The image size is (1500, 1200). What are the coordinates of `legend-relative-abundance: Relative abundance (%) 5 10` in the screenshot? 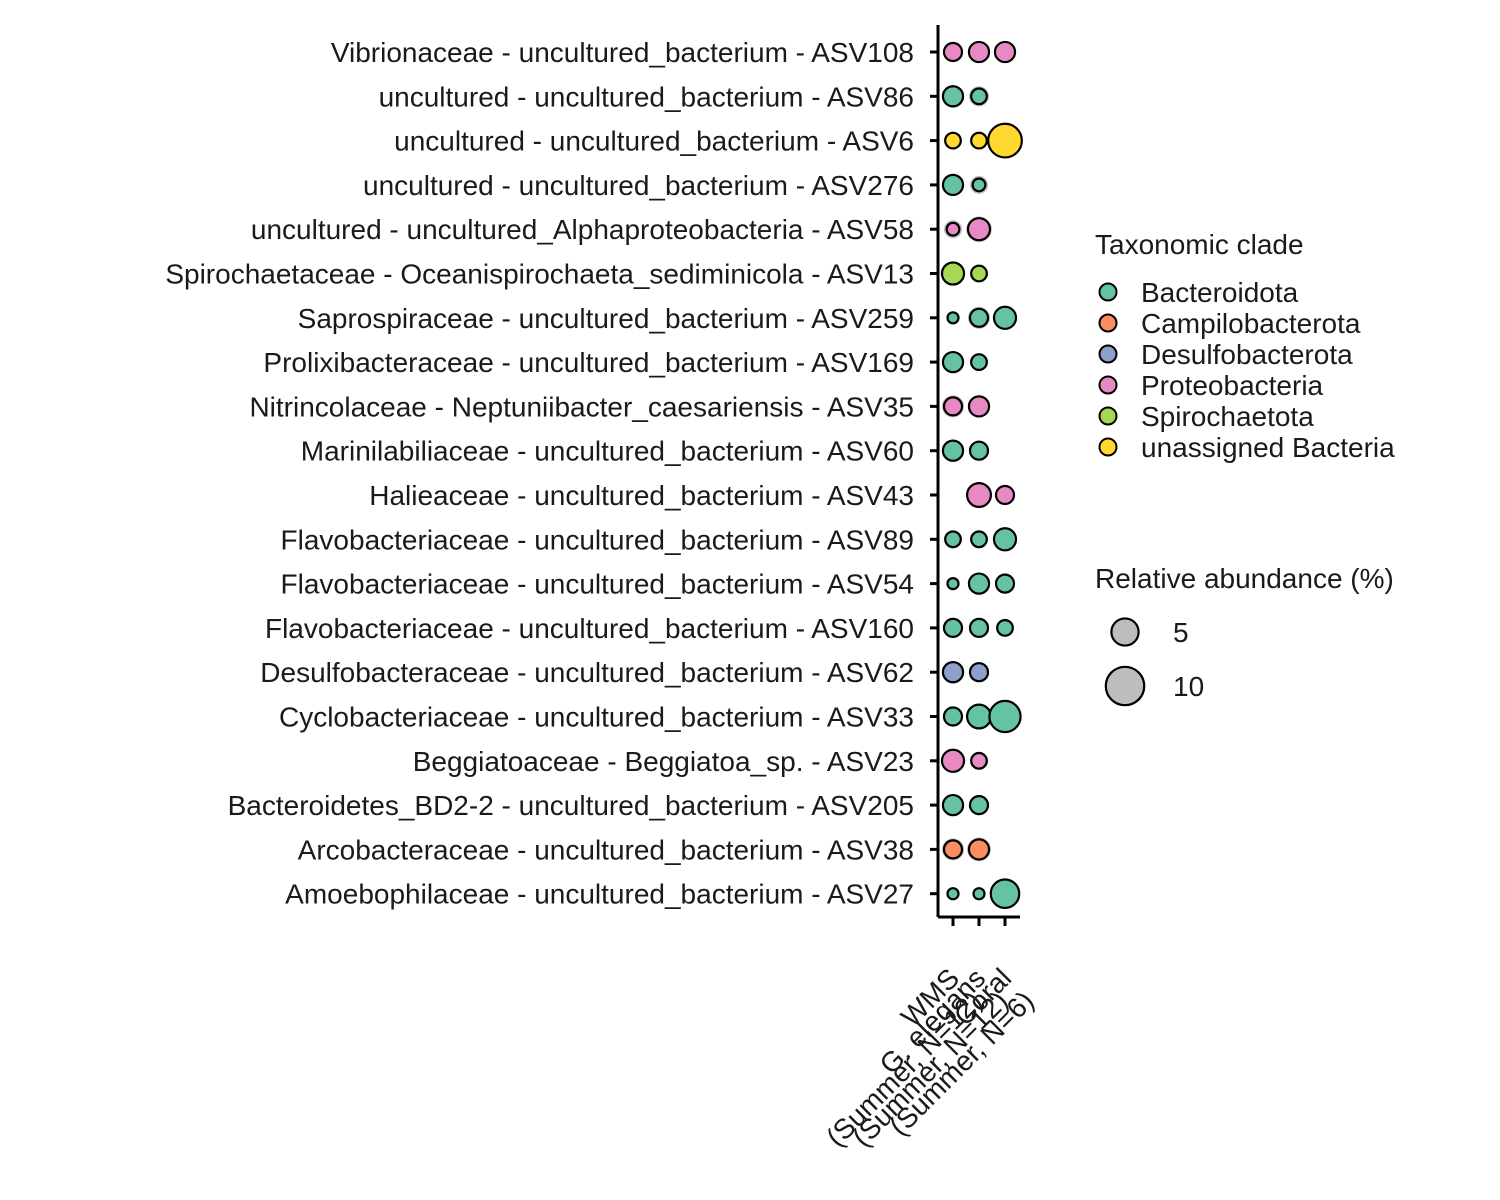 It's located at (1244, 635).